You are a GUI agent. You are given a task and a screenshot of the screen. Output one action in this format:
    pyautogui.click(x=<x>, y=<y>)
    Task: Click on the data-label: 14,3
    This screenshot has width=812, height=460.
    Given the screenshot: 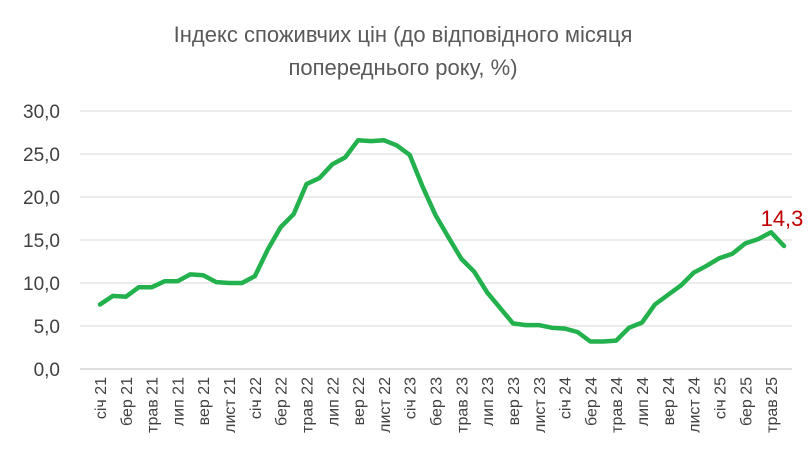 What is the action you would take?
    pyautogui.click(x=782, y=218)
    